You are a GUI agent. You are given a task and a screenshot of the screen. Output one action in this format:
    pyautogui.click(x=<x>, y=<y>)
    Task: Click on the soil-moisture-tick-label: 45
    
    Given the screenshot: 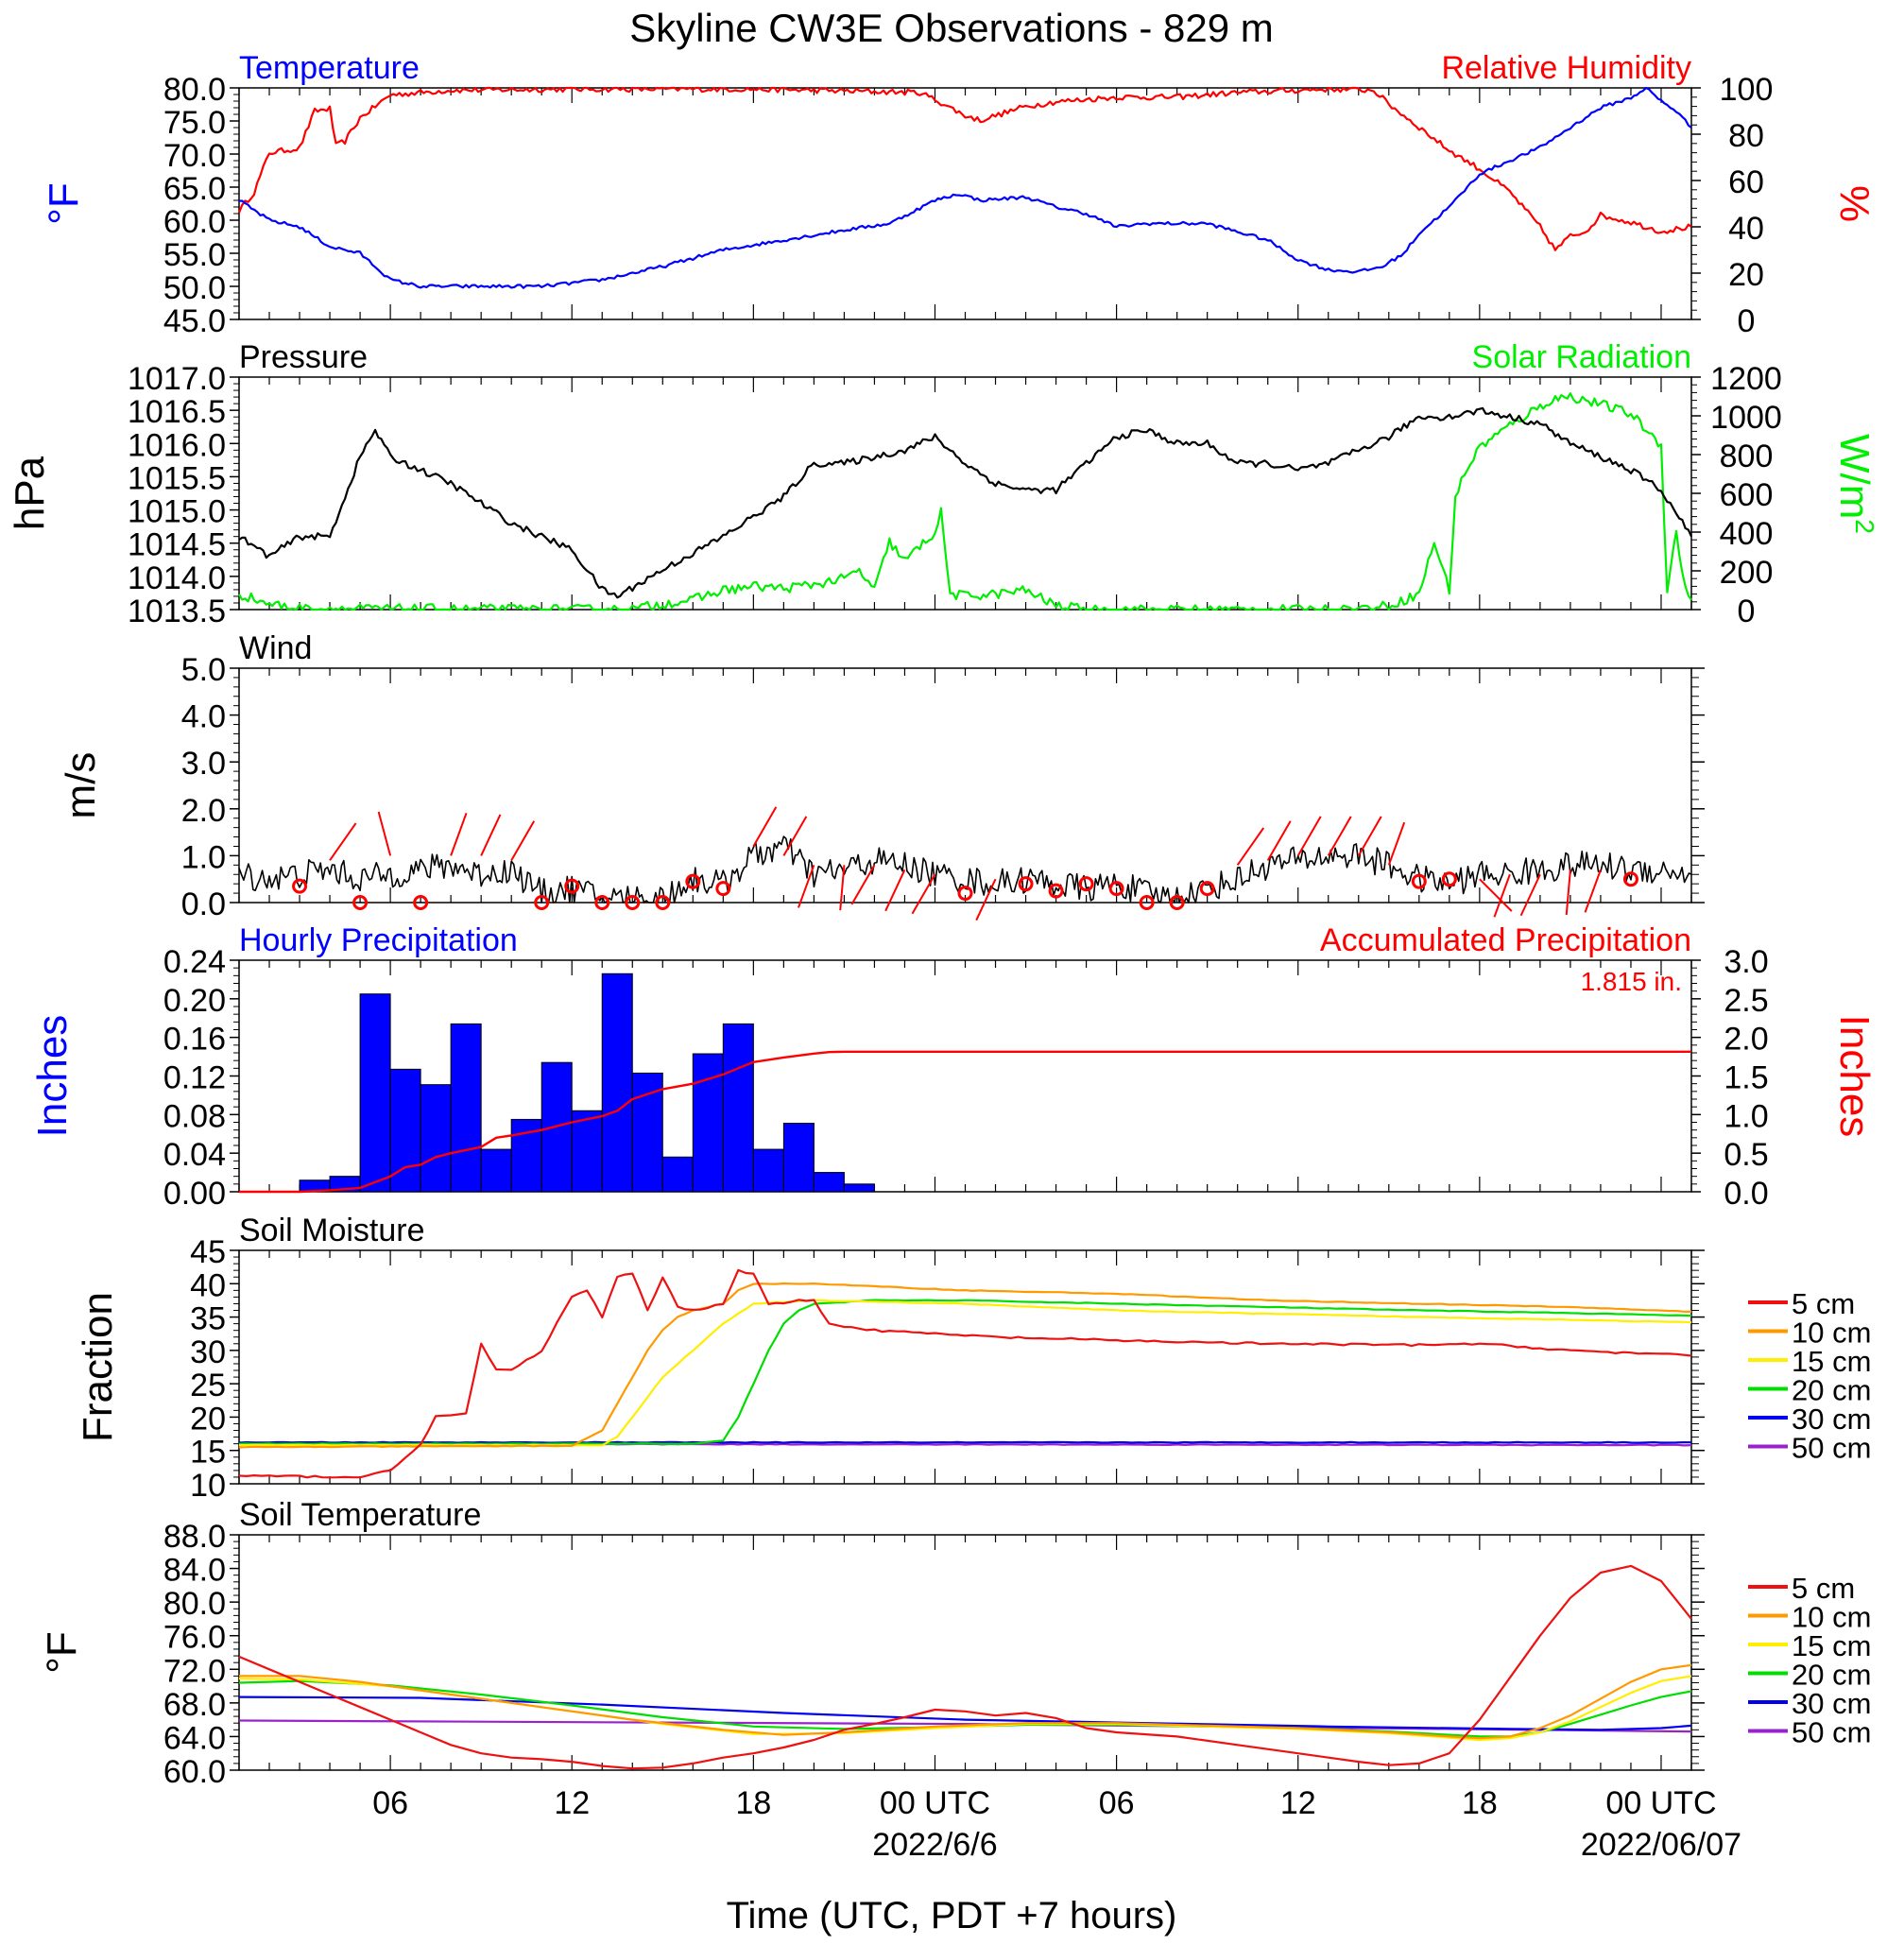 What is the action you would take?
    pyautogui.click(x=208, y=1252)
    